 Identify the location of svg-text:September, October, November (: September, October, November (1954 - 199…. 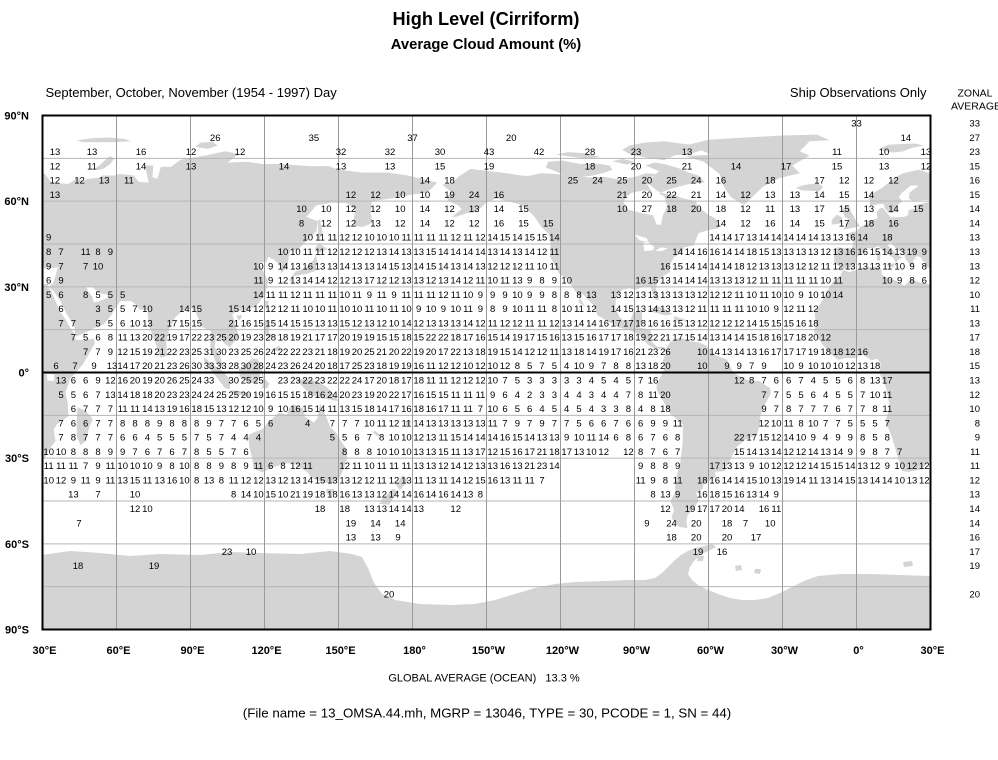
(192, 92).